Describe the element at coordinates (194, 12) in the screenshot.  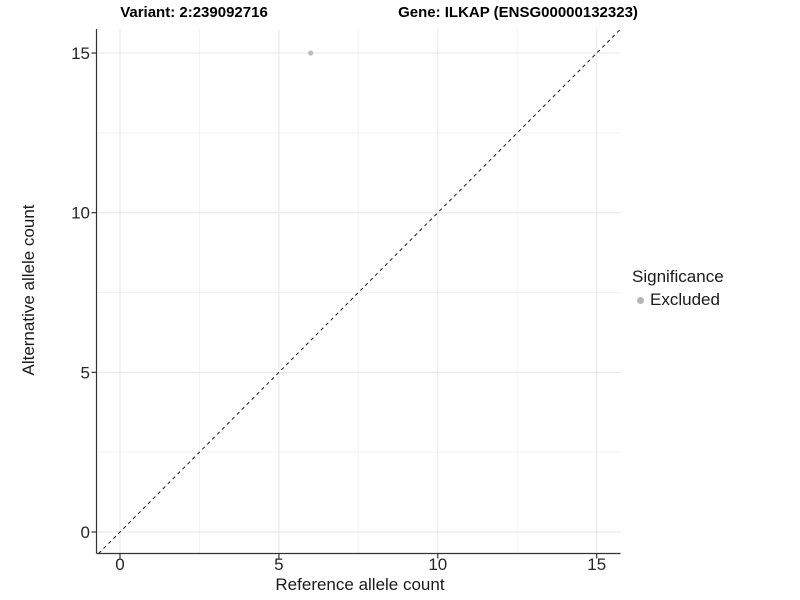
I see `variant-title: Variant: 2:239092716` at that location.